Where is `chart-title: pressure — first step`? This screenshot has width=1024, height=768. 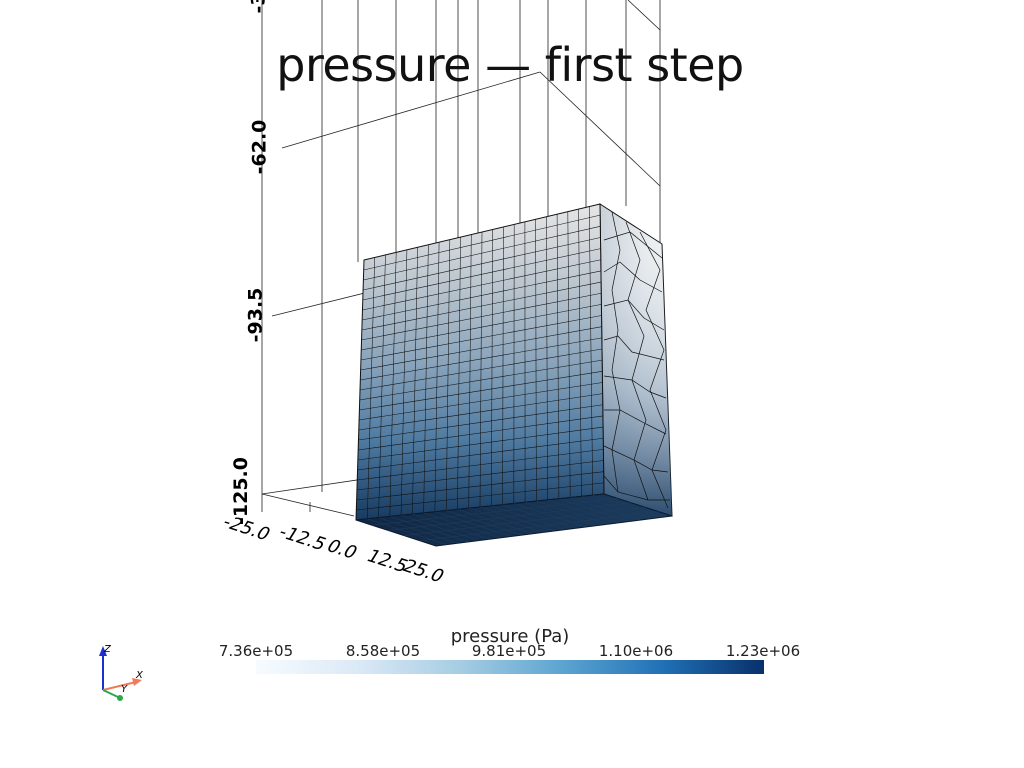 chart-title: pressure — first step is located at coordinates (510, 65).